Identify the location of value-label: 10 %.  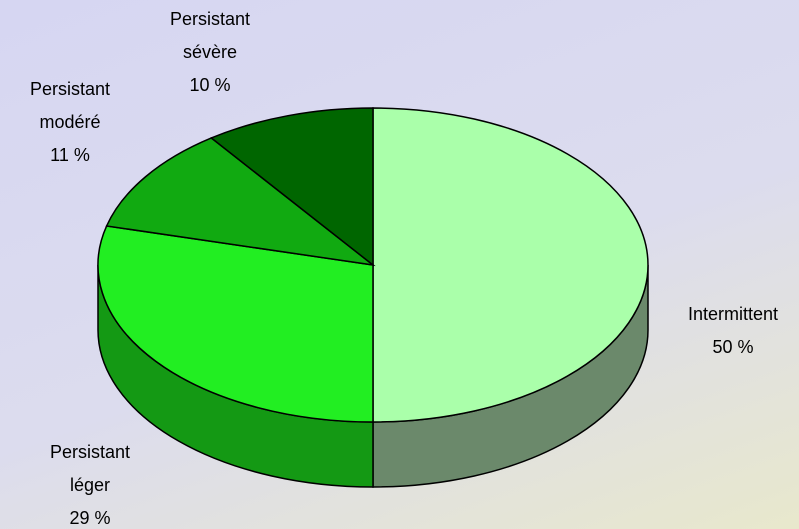
(210, 85).